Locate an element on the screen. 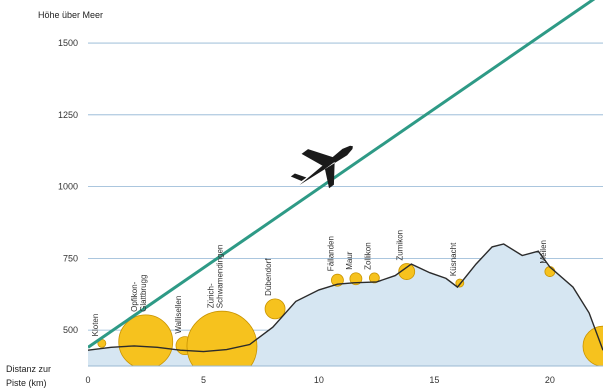 The height and width of the screenshot is (392, 603). x-tick-label: 10 is located at coordinates (319, 380).